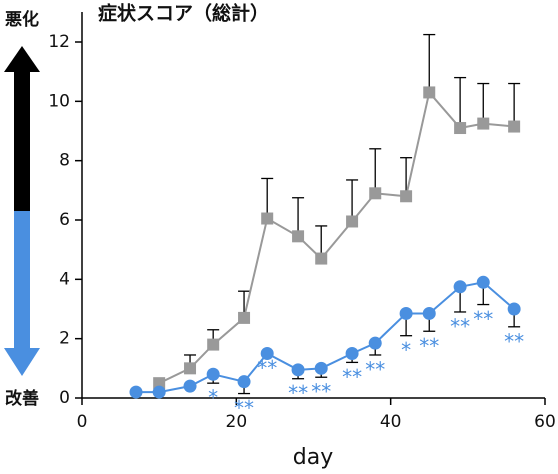 The image size is (558, 474). Describe the element at coordinates (237, 422) in the screenshot. I see `x-tick-label: 20` at that location.